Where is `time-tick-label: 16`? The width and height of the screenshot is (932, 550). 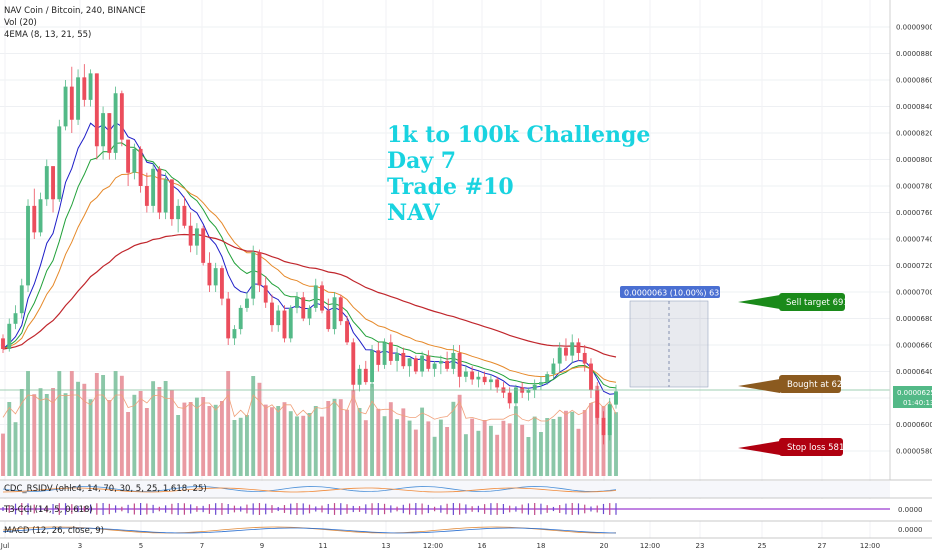
time-tick-label: 16 is located at coordinates (482, 546).